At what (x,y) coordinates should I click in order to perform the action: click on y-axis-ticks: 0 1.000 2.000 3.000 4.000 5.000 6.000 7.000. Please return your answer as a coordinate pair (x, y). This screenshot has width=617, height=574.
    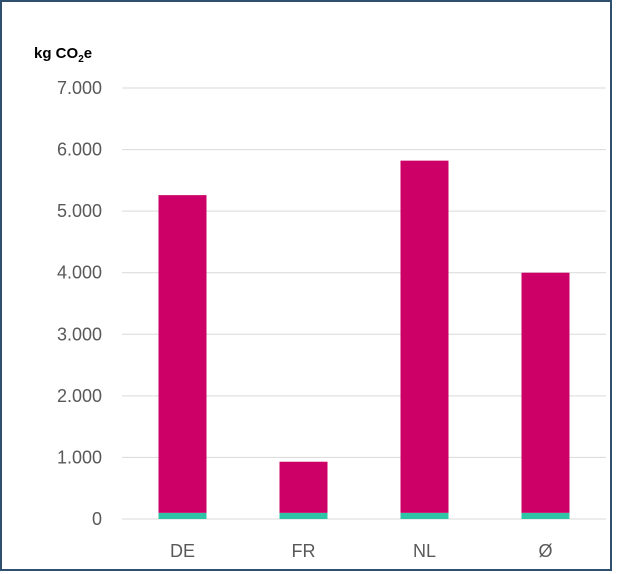
    Looking at the image, I should click on (79, 303).